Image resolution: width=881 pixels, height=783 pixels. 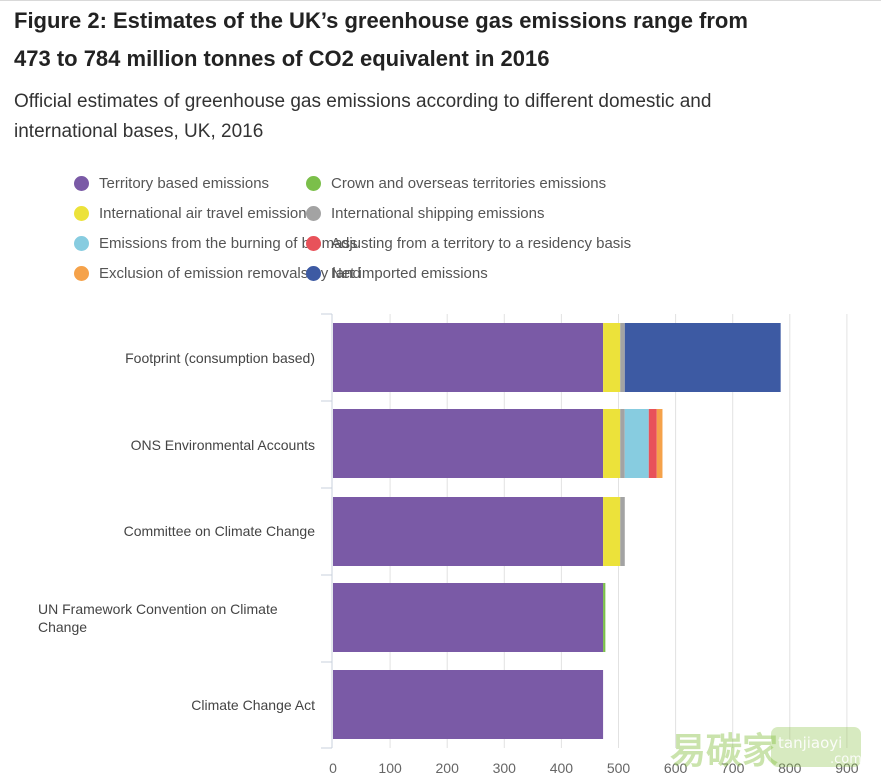 I want to click on legend-label: Crown and overseas territories emissions, so click(x=469, y=183).